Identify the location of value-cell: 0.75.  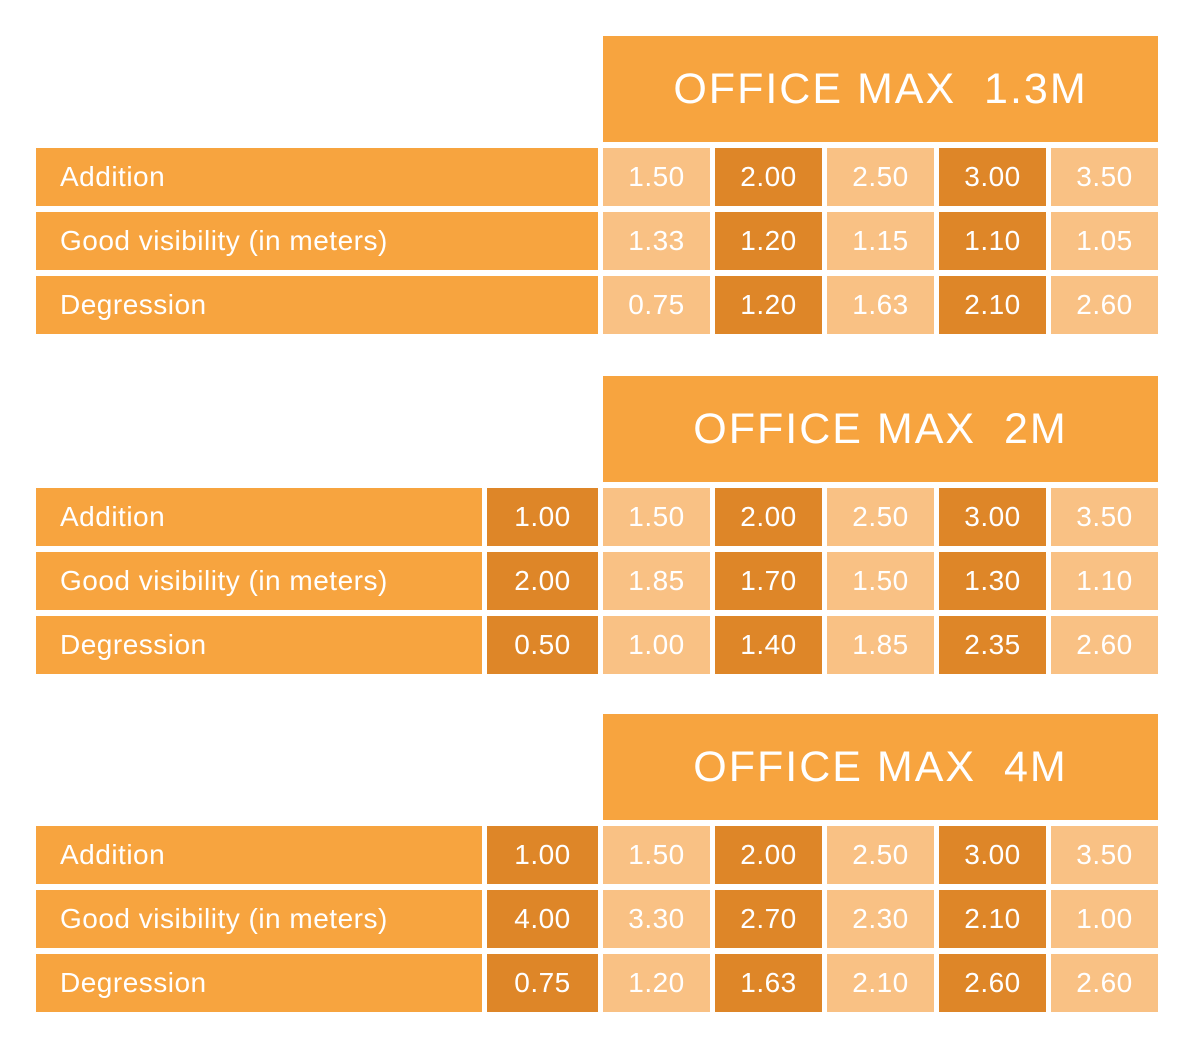
(656, 305).